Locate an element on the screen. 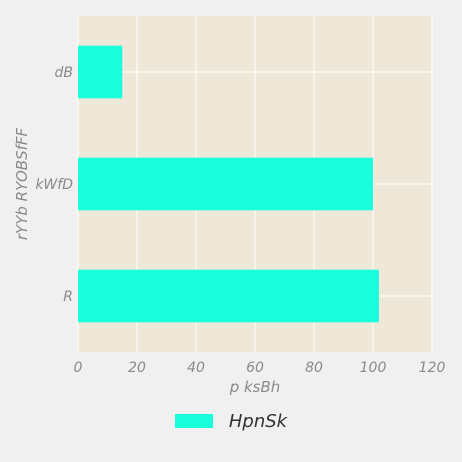 The height and width of the screenshot is (462, 462). y-tick-labels: dB kWfD R is located at coordinates (54, 185).